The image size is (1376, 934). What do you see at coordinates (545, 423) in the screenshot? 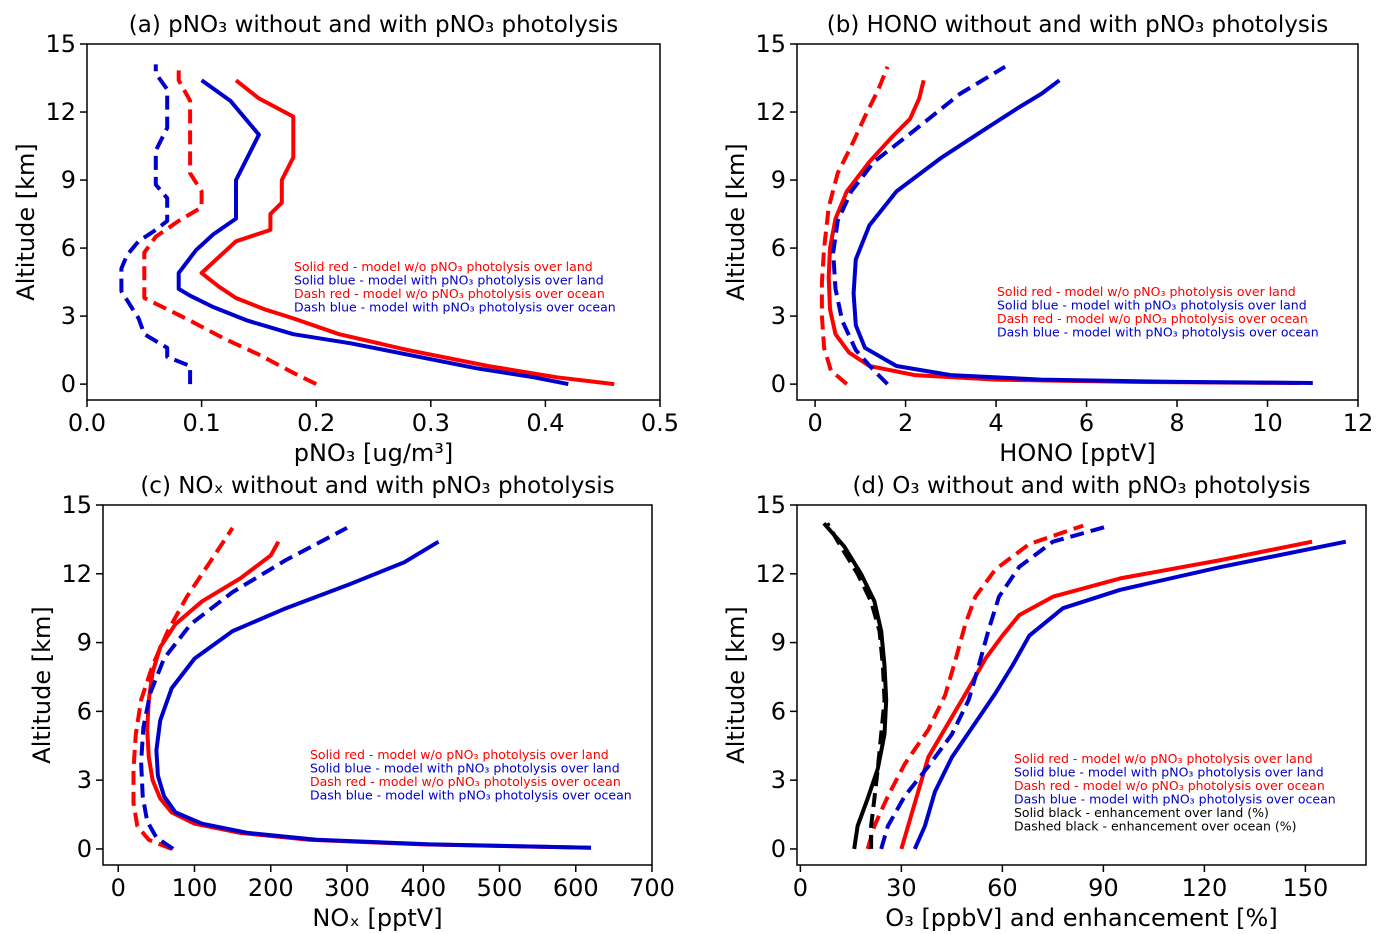
I see `x-tick-label: 0.4` at bounding box center [545, 423].